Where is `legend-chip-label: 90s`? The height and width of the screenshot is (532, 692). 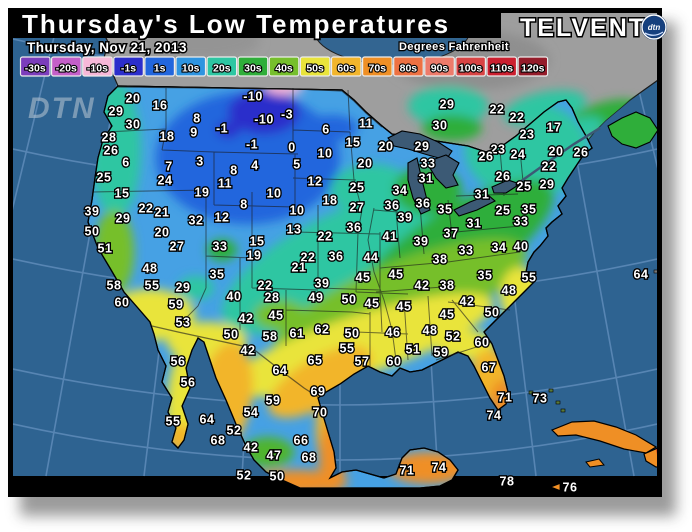
legend-chip-label: 90s is located at coordinates (440, 69).